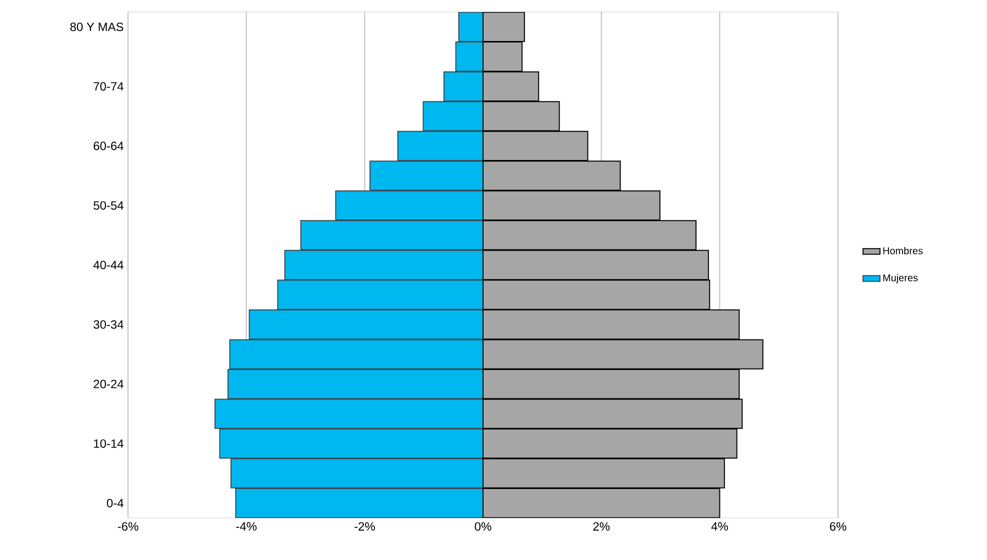  What do you see at coordinates (246, 526) in the screenshot?
I see `x-tick-label: -4%` at bounding box center [246, 526].